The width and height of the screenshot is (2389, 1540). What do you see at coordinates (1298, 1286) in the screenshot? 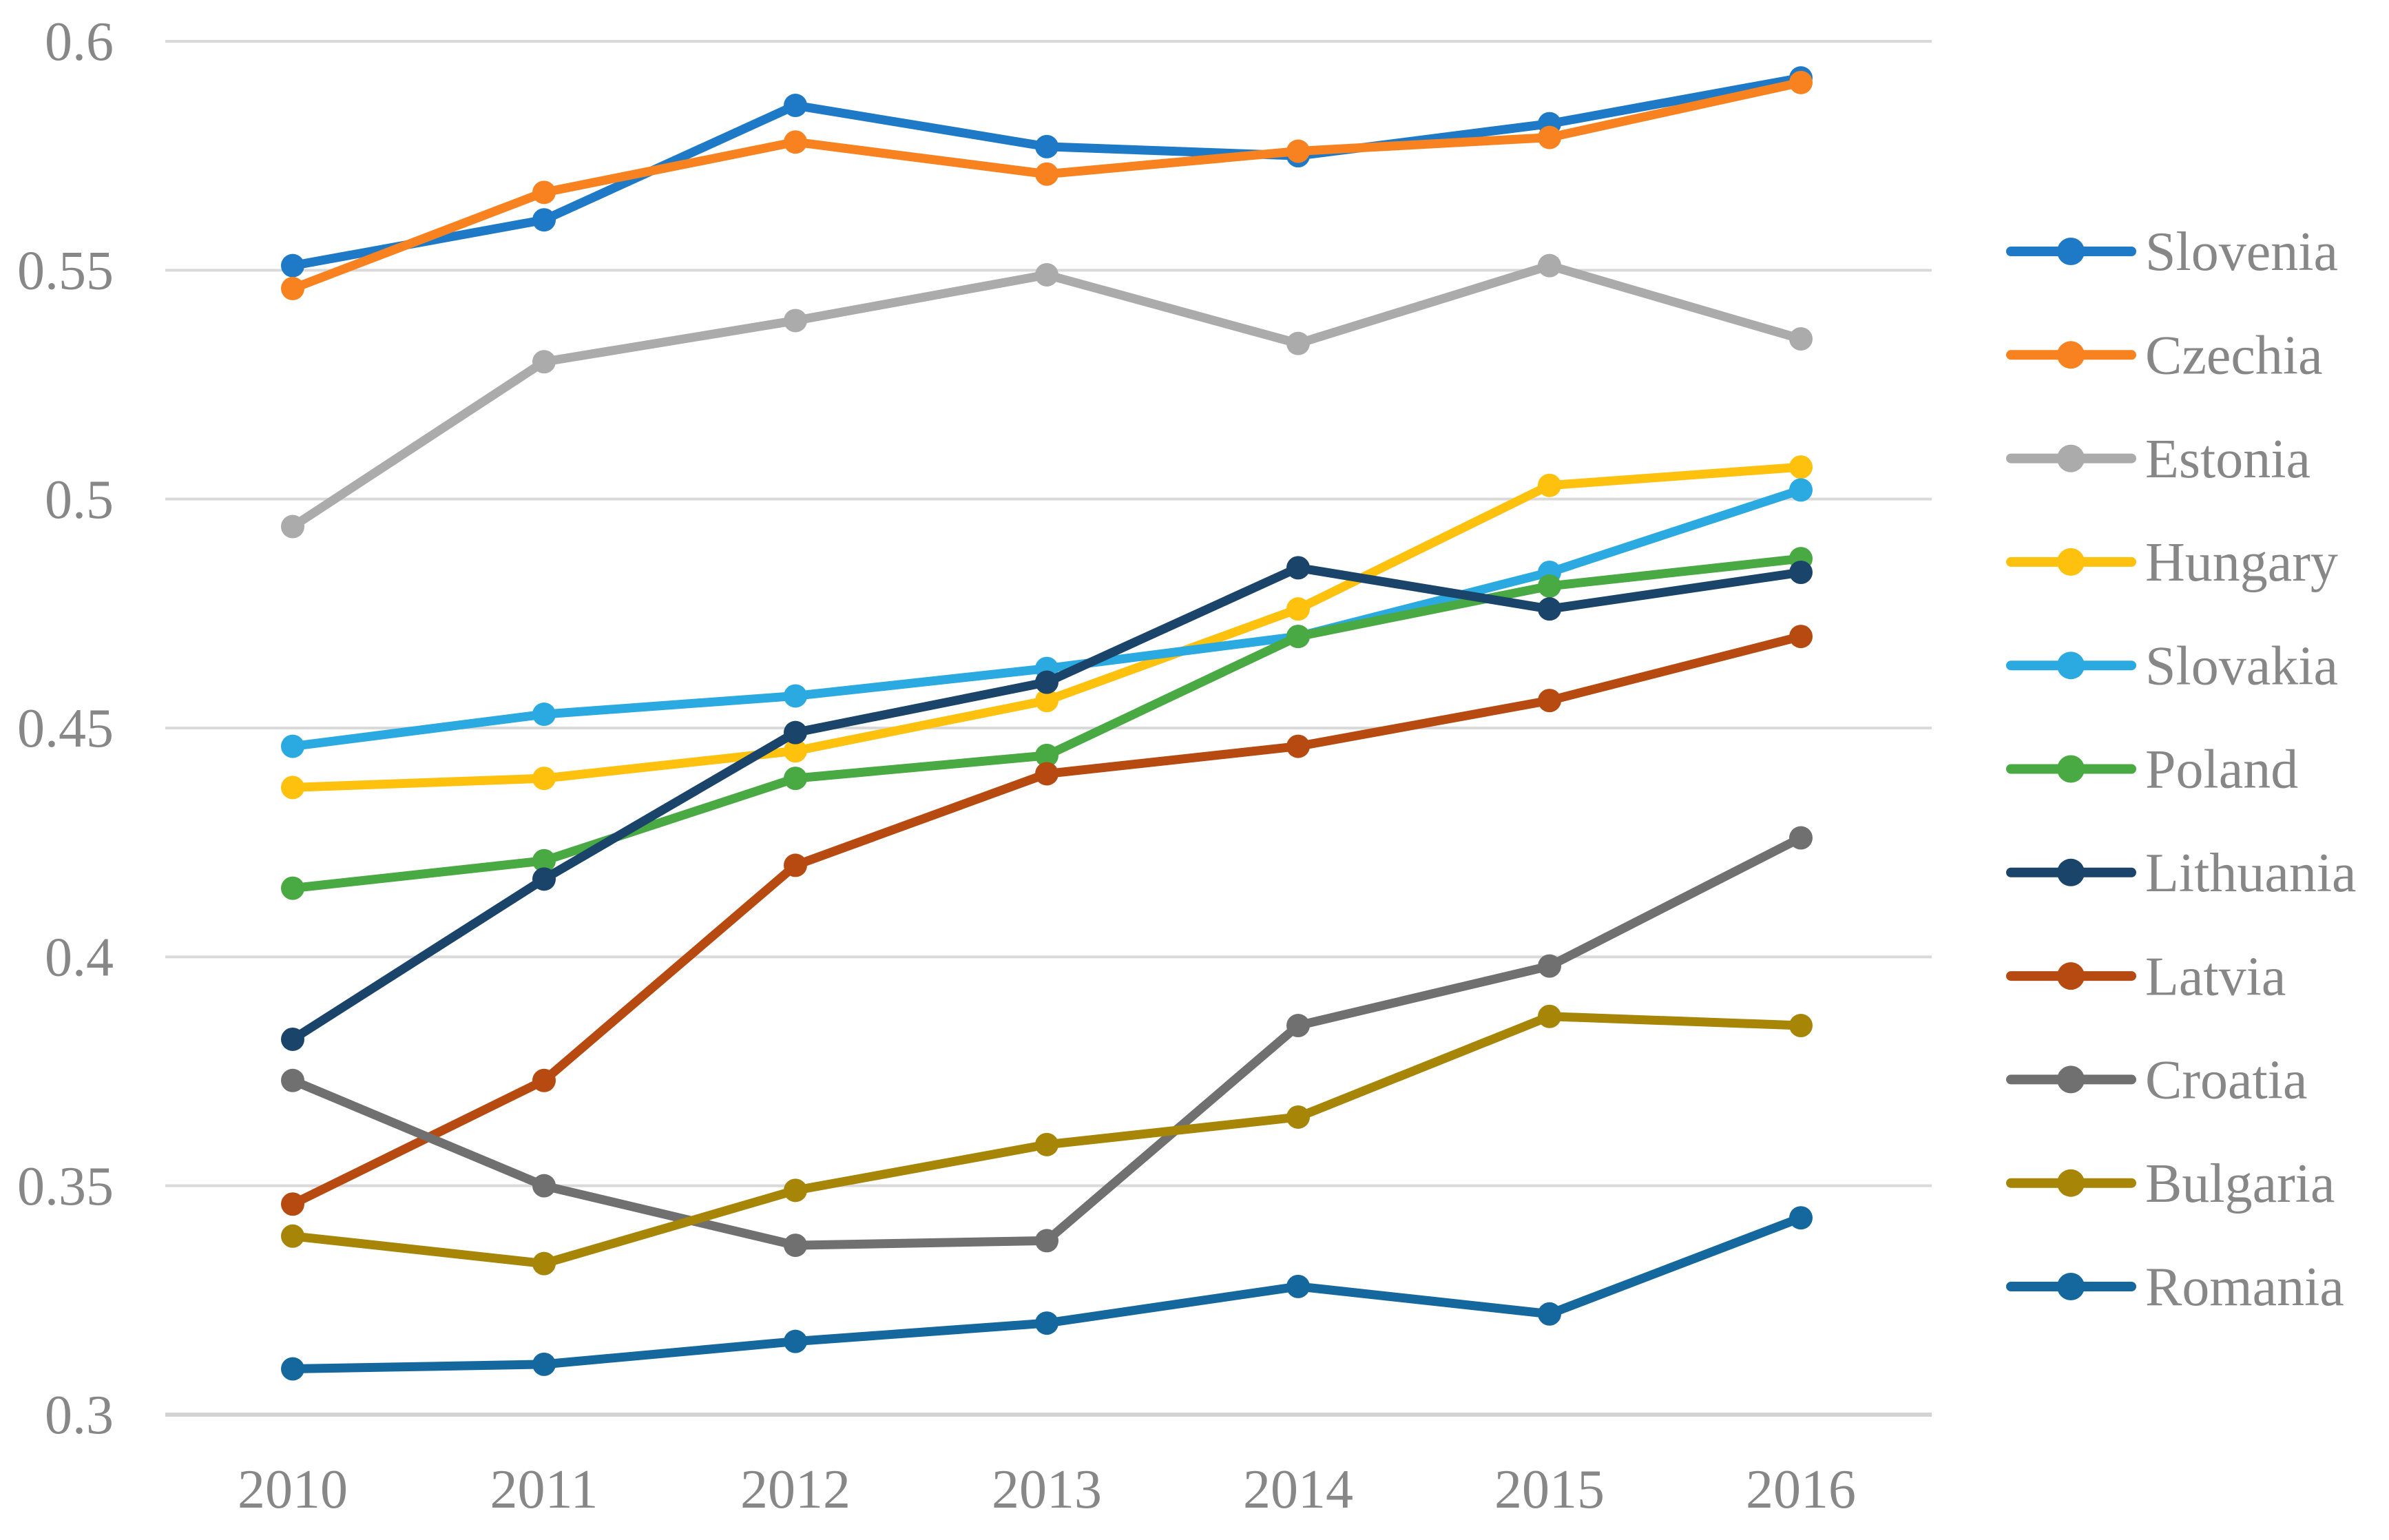
I see `marker-romania-2014` at bounding box center [1298, 1286].